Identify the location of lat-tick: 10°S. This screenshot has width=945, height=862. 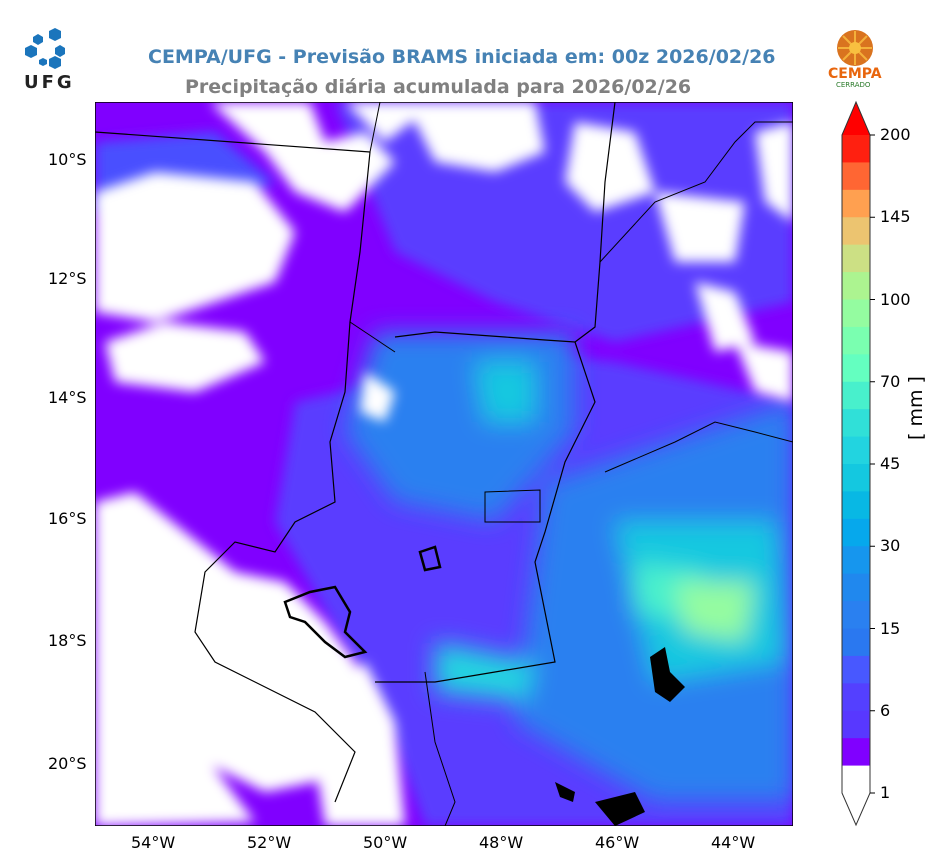
(67, 159).